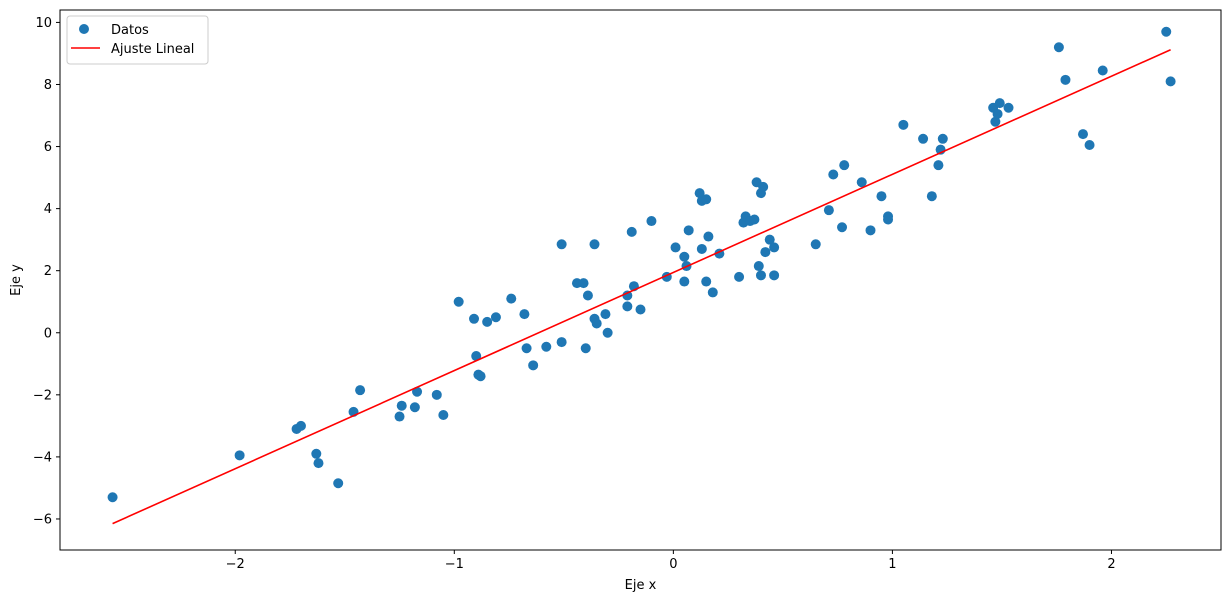  What do you see at coordinates (42, 395) in the screenshot?
I see `y-tick-label: −2` at bounding box center [42, 395].